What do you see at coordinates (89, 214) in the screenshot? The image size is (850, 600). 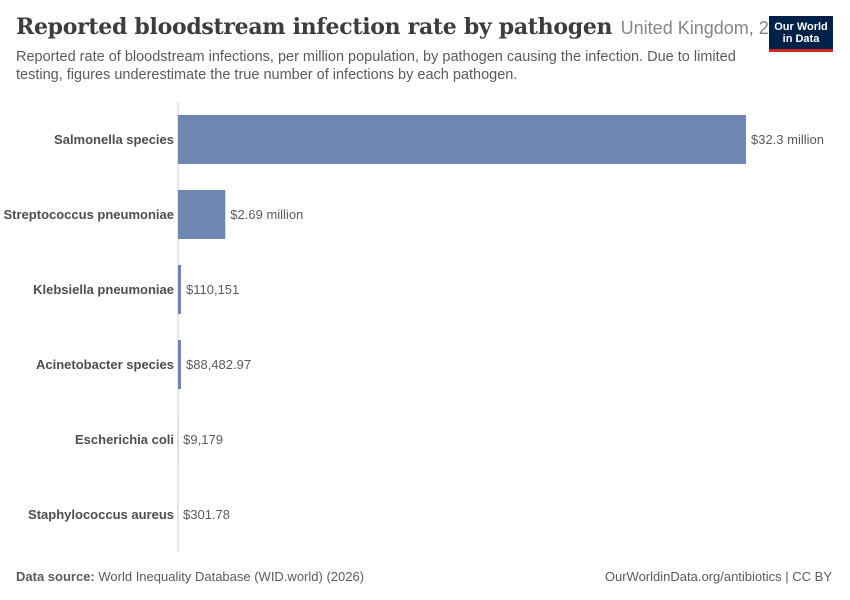 I see `category-label: Streptococcus pneumoniae` at bounding box center [89, 214].